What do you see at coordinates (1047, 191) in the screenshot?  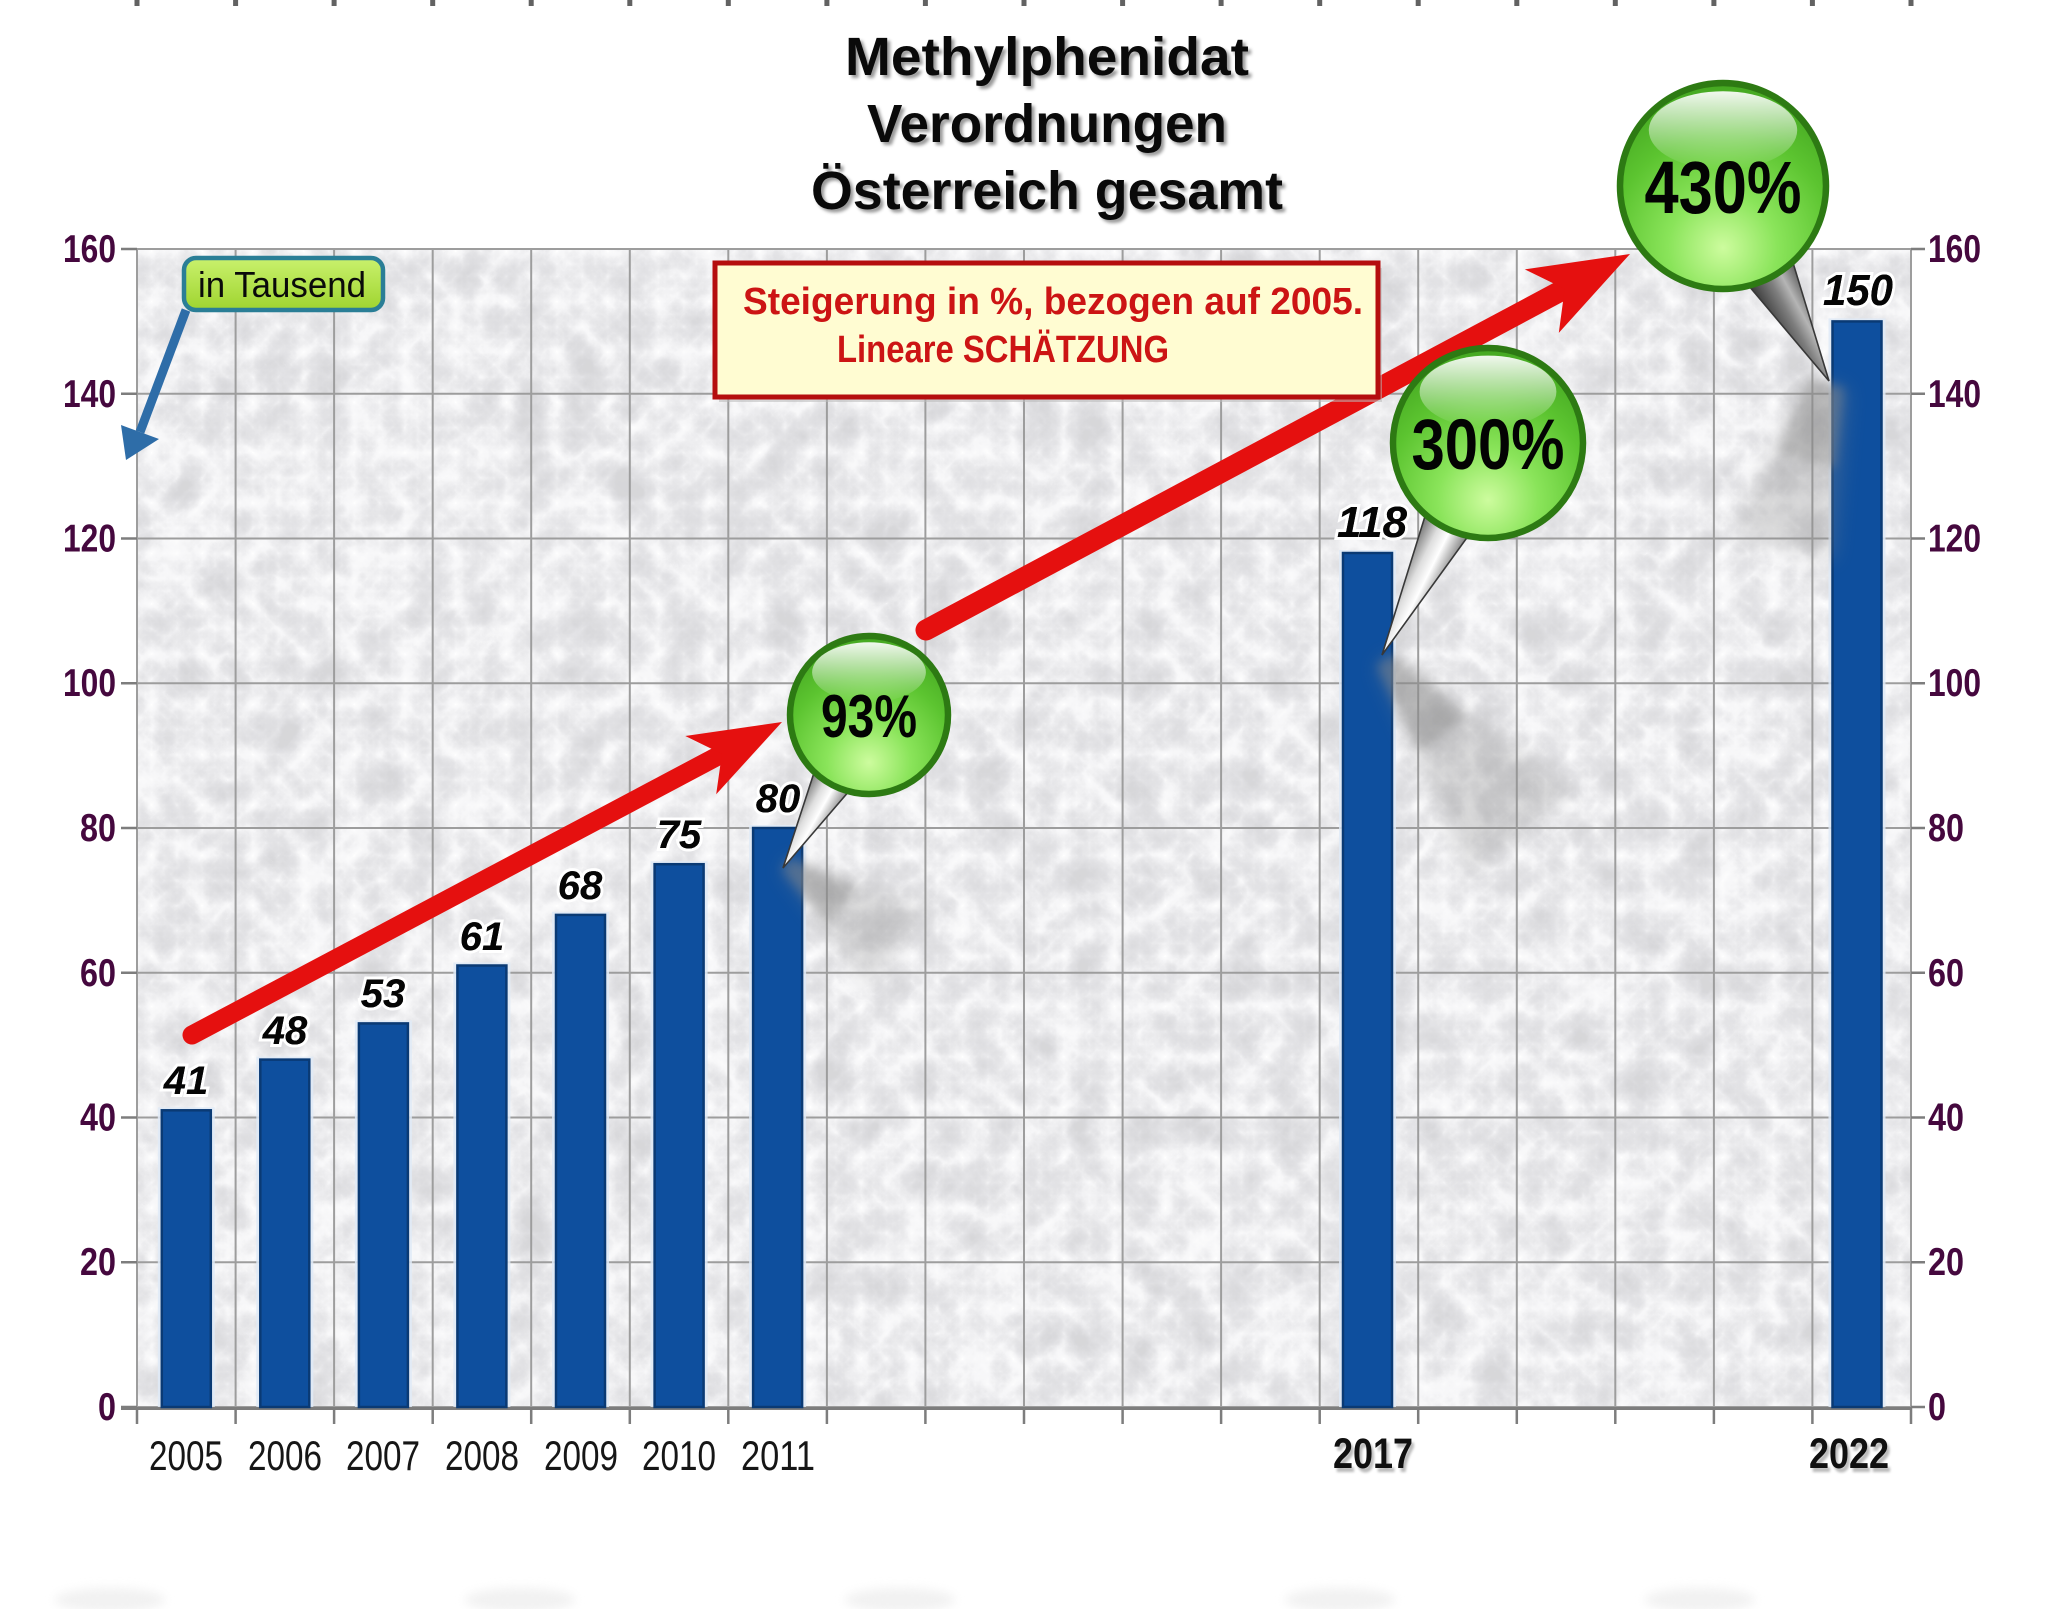 I see `svg-text: Österreich gesamt` at bounding box center [1047, 191].